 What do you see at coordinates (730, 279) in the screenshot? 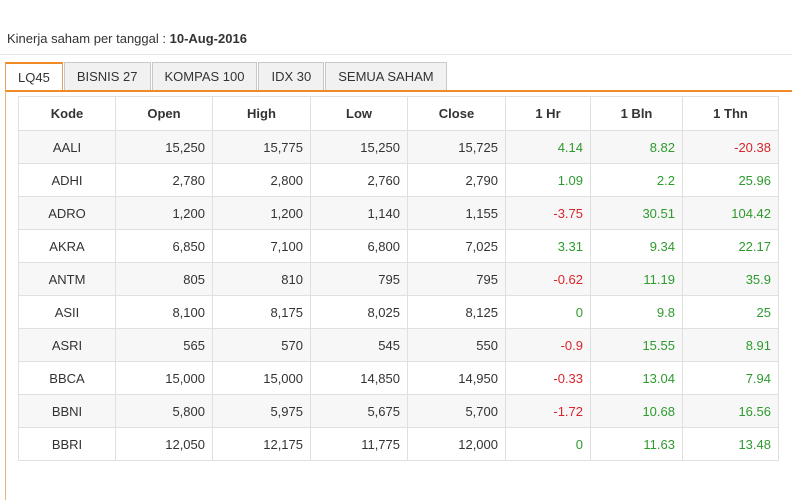
I see `cell-1thn: 35.9` at bounding box center [730, 279].